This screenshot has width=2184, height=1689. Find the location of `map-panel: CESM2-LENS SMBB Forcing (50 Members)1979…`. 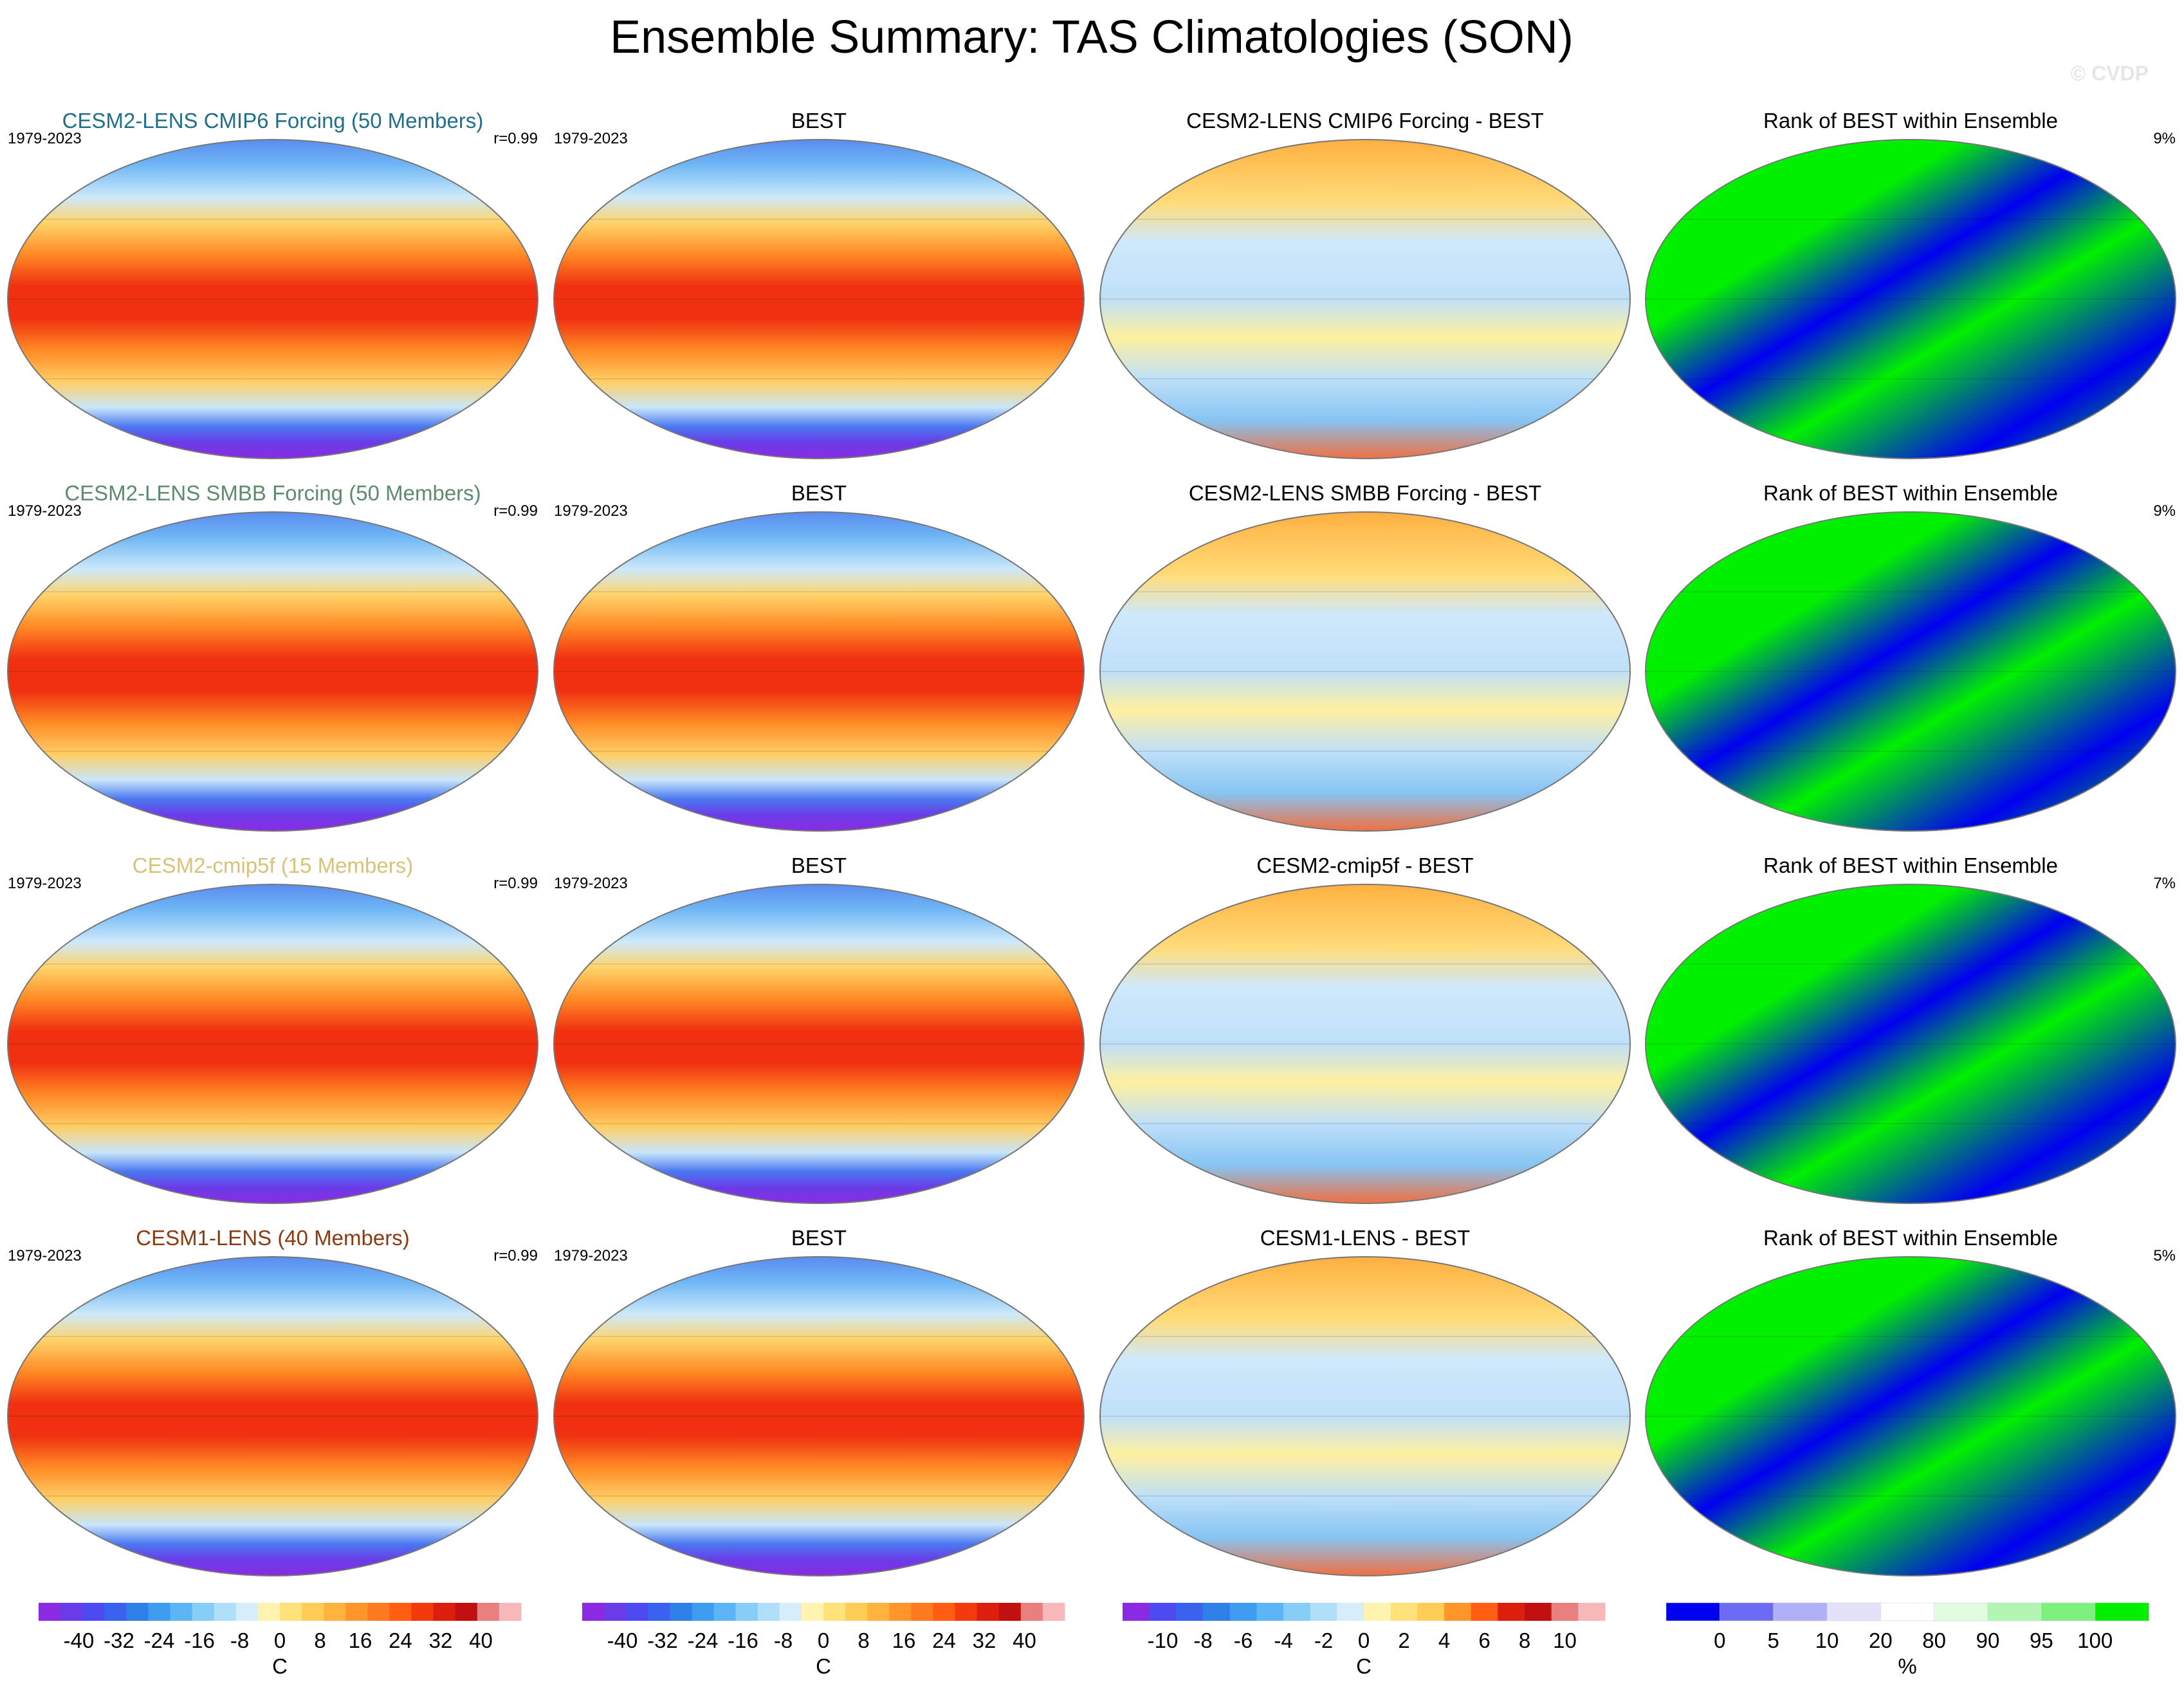

map-panel: CESM2-LENS SMBB Forcing (50 Members)1979… is located at coordinates (272, 656).